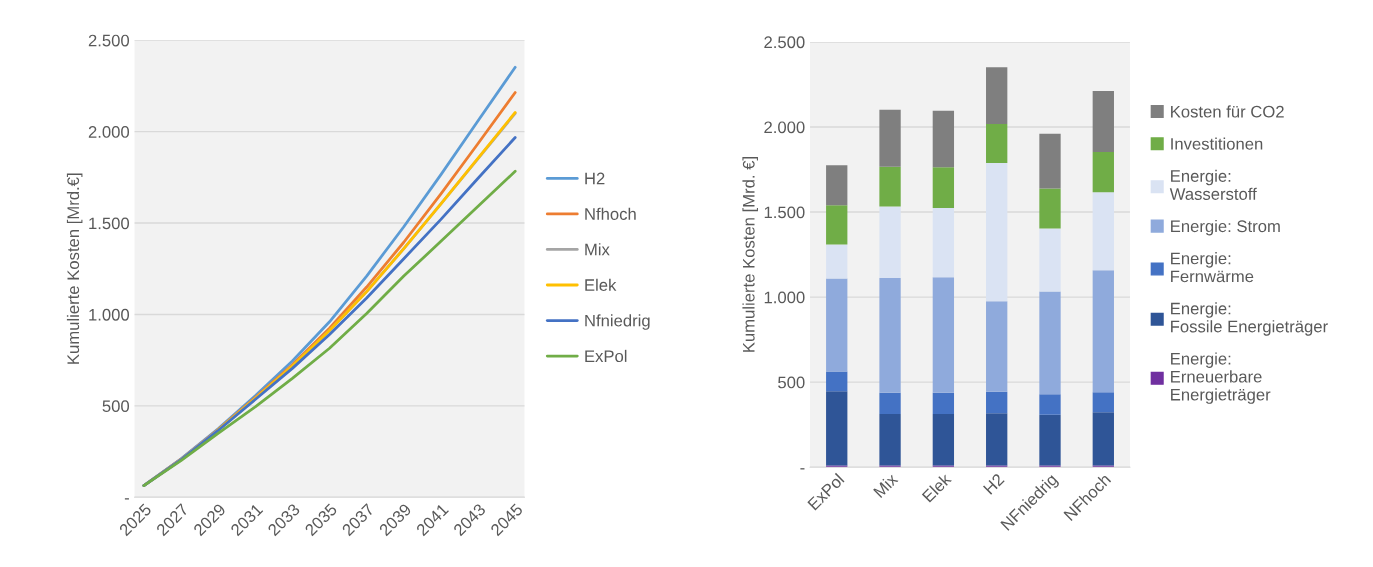 This screenshot has height=567, width=1373. I want to click on legend-label: Energie: Strom, so click(1225, 227).